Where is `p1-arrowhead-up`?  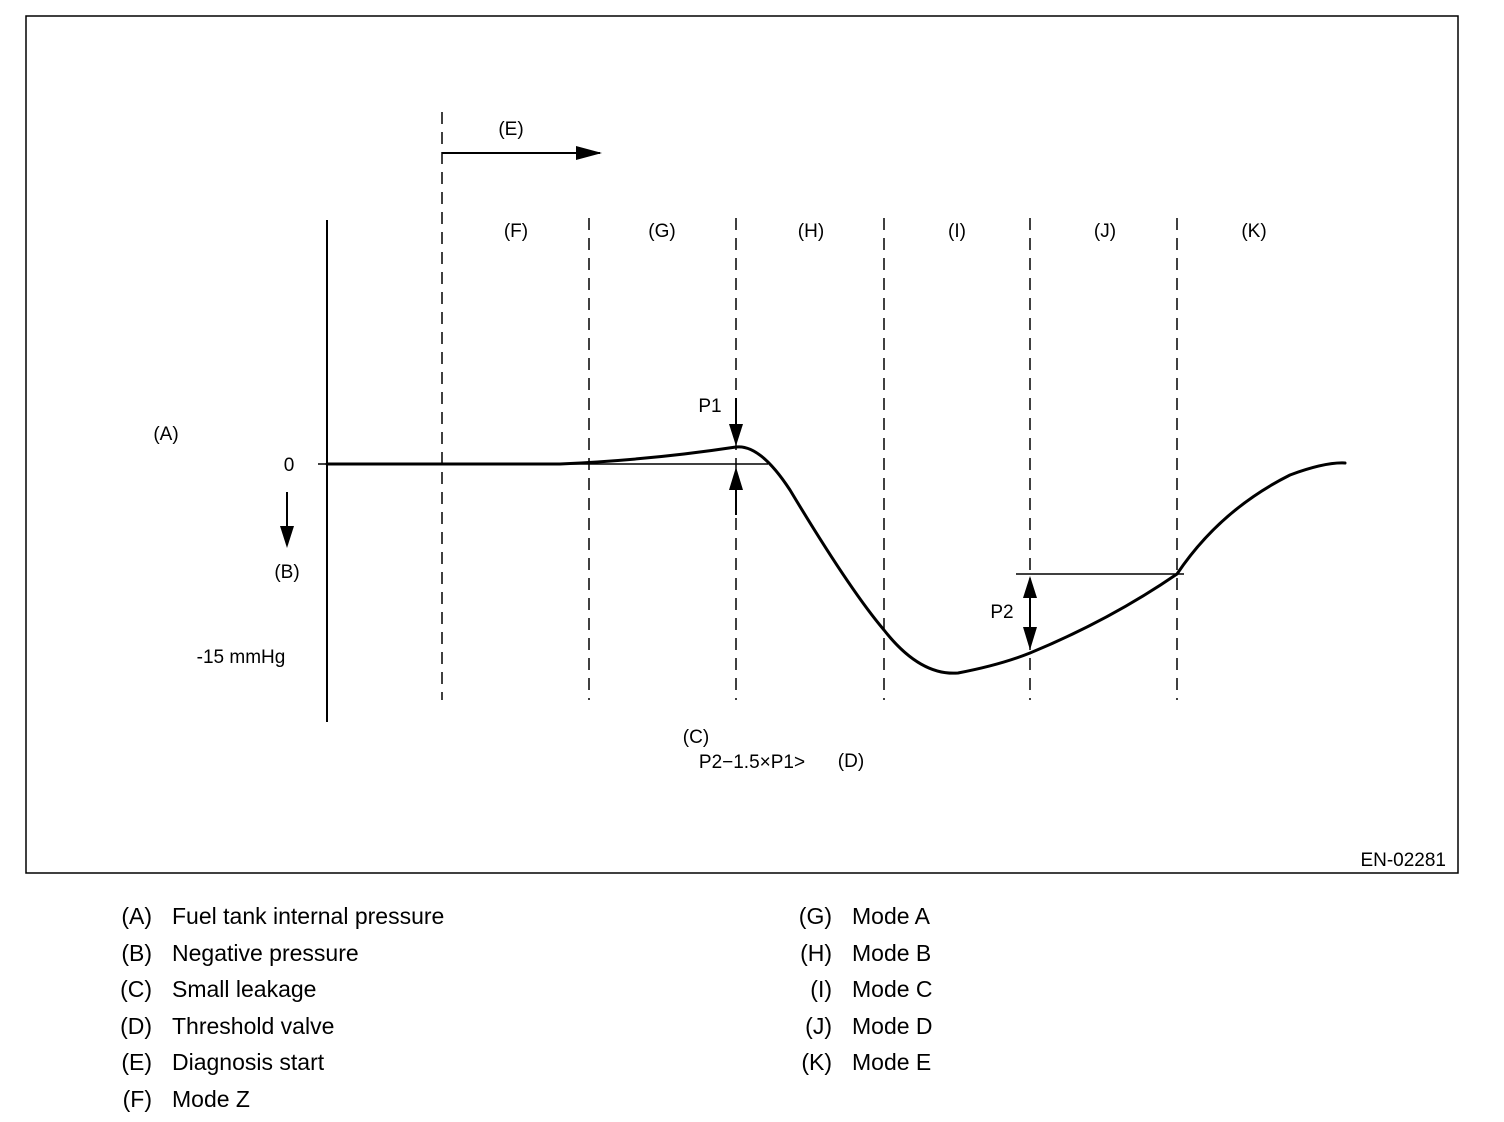 p1-arrowhead-up is located at coordinates (736, 478).